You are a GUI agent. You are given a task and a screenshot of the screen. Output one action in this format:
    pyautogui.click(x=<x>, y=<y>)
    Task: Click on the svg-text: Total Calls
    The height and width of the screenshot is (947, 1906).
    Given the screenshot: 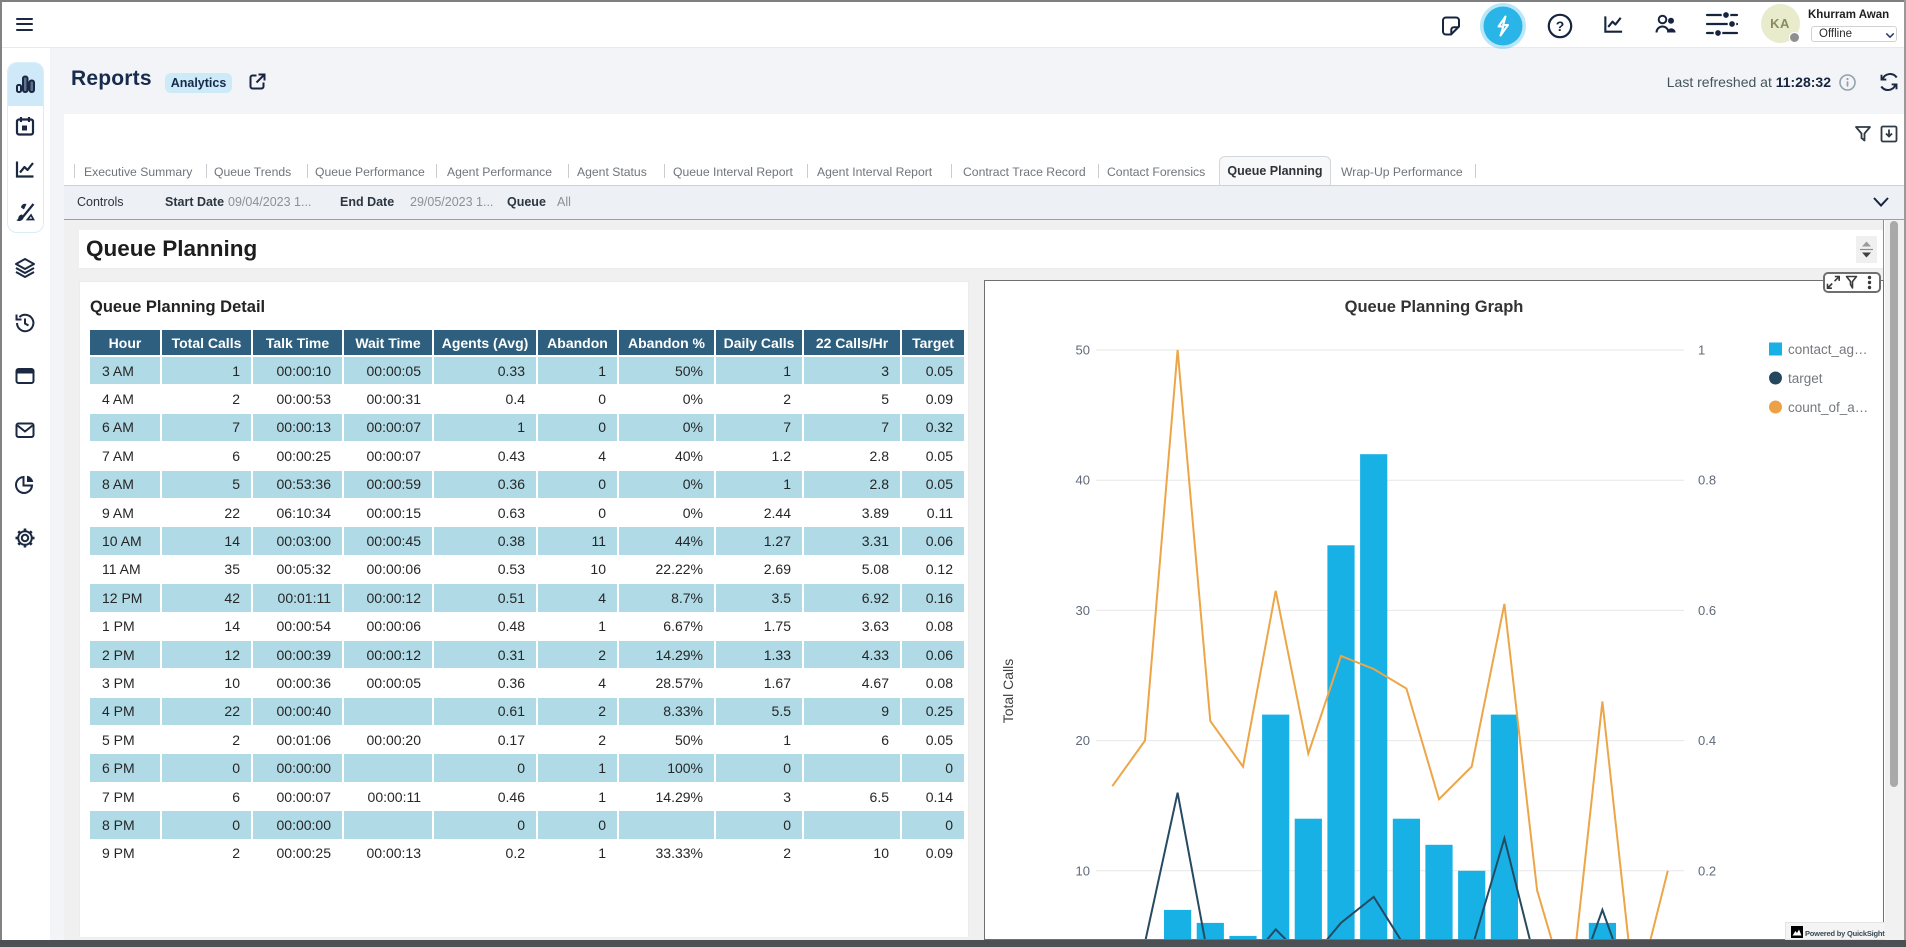 What is the action you would take?
    pyautogui.click(x=1008, y=691)
    